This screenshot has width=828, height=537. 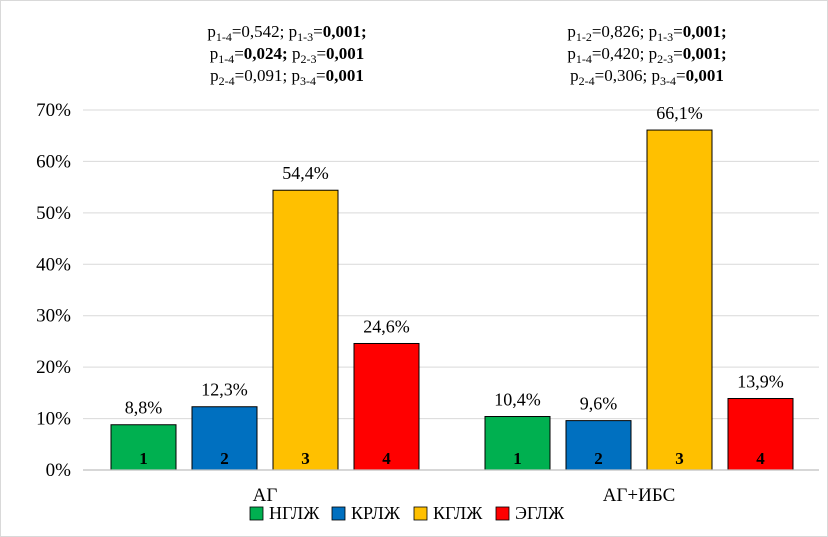 I want to click on y-tick-label: 50%, so click(x=53, y=213).